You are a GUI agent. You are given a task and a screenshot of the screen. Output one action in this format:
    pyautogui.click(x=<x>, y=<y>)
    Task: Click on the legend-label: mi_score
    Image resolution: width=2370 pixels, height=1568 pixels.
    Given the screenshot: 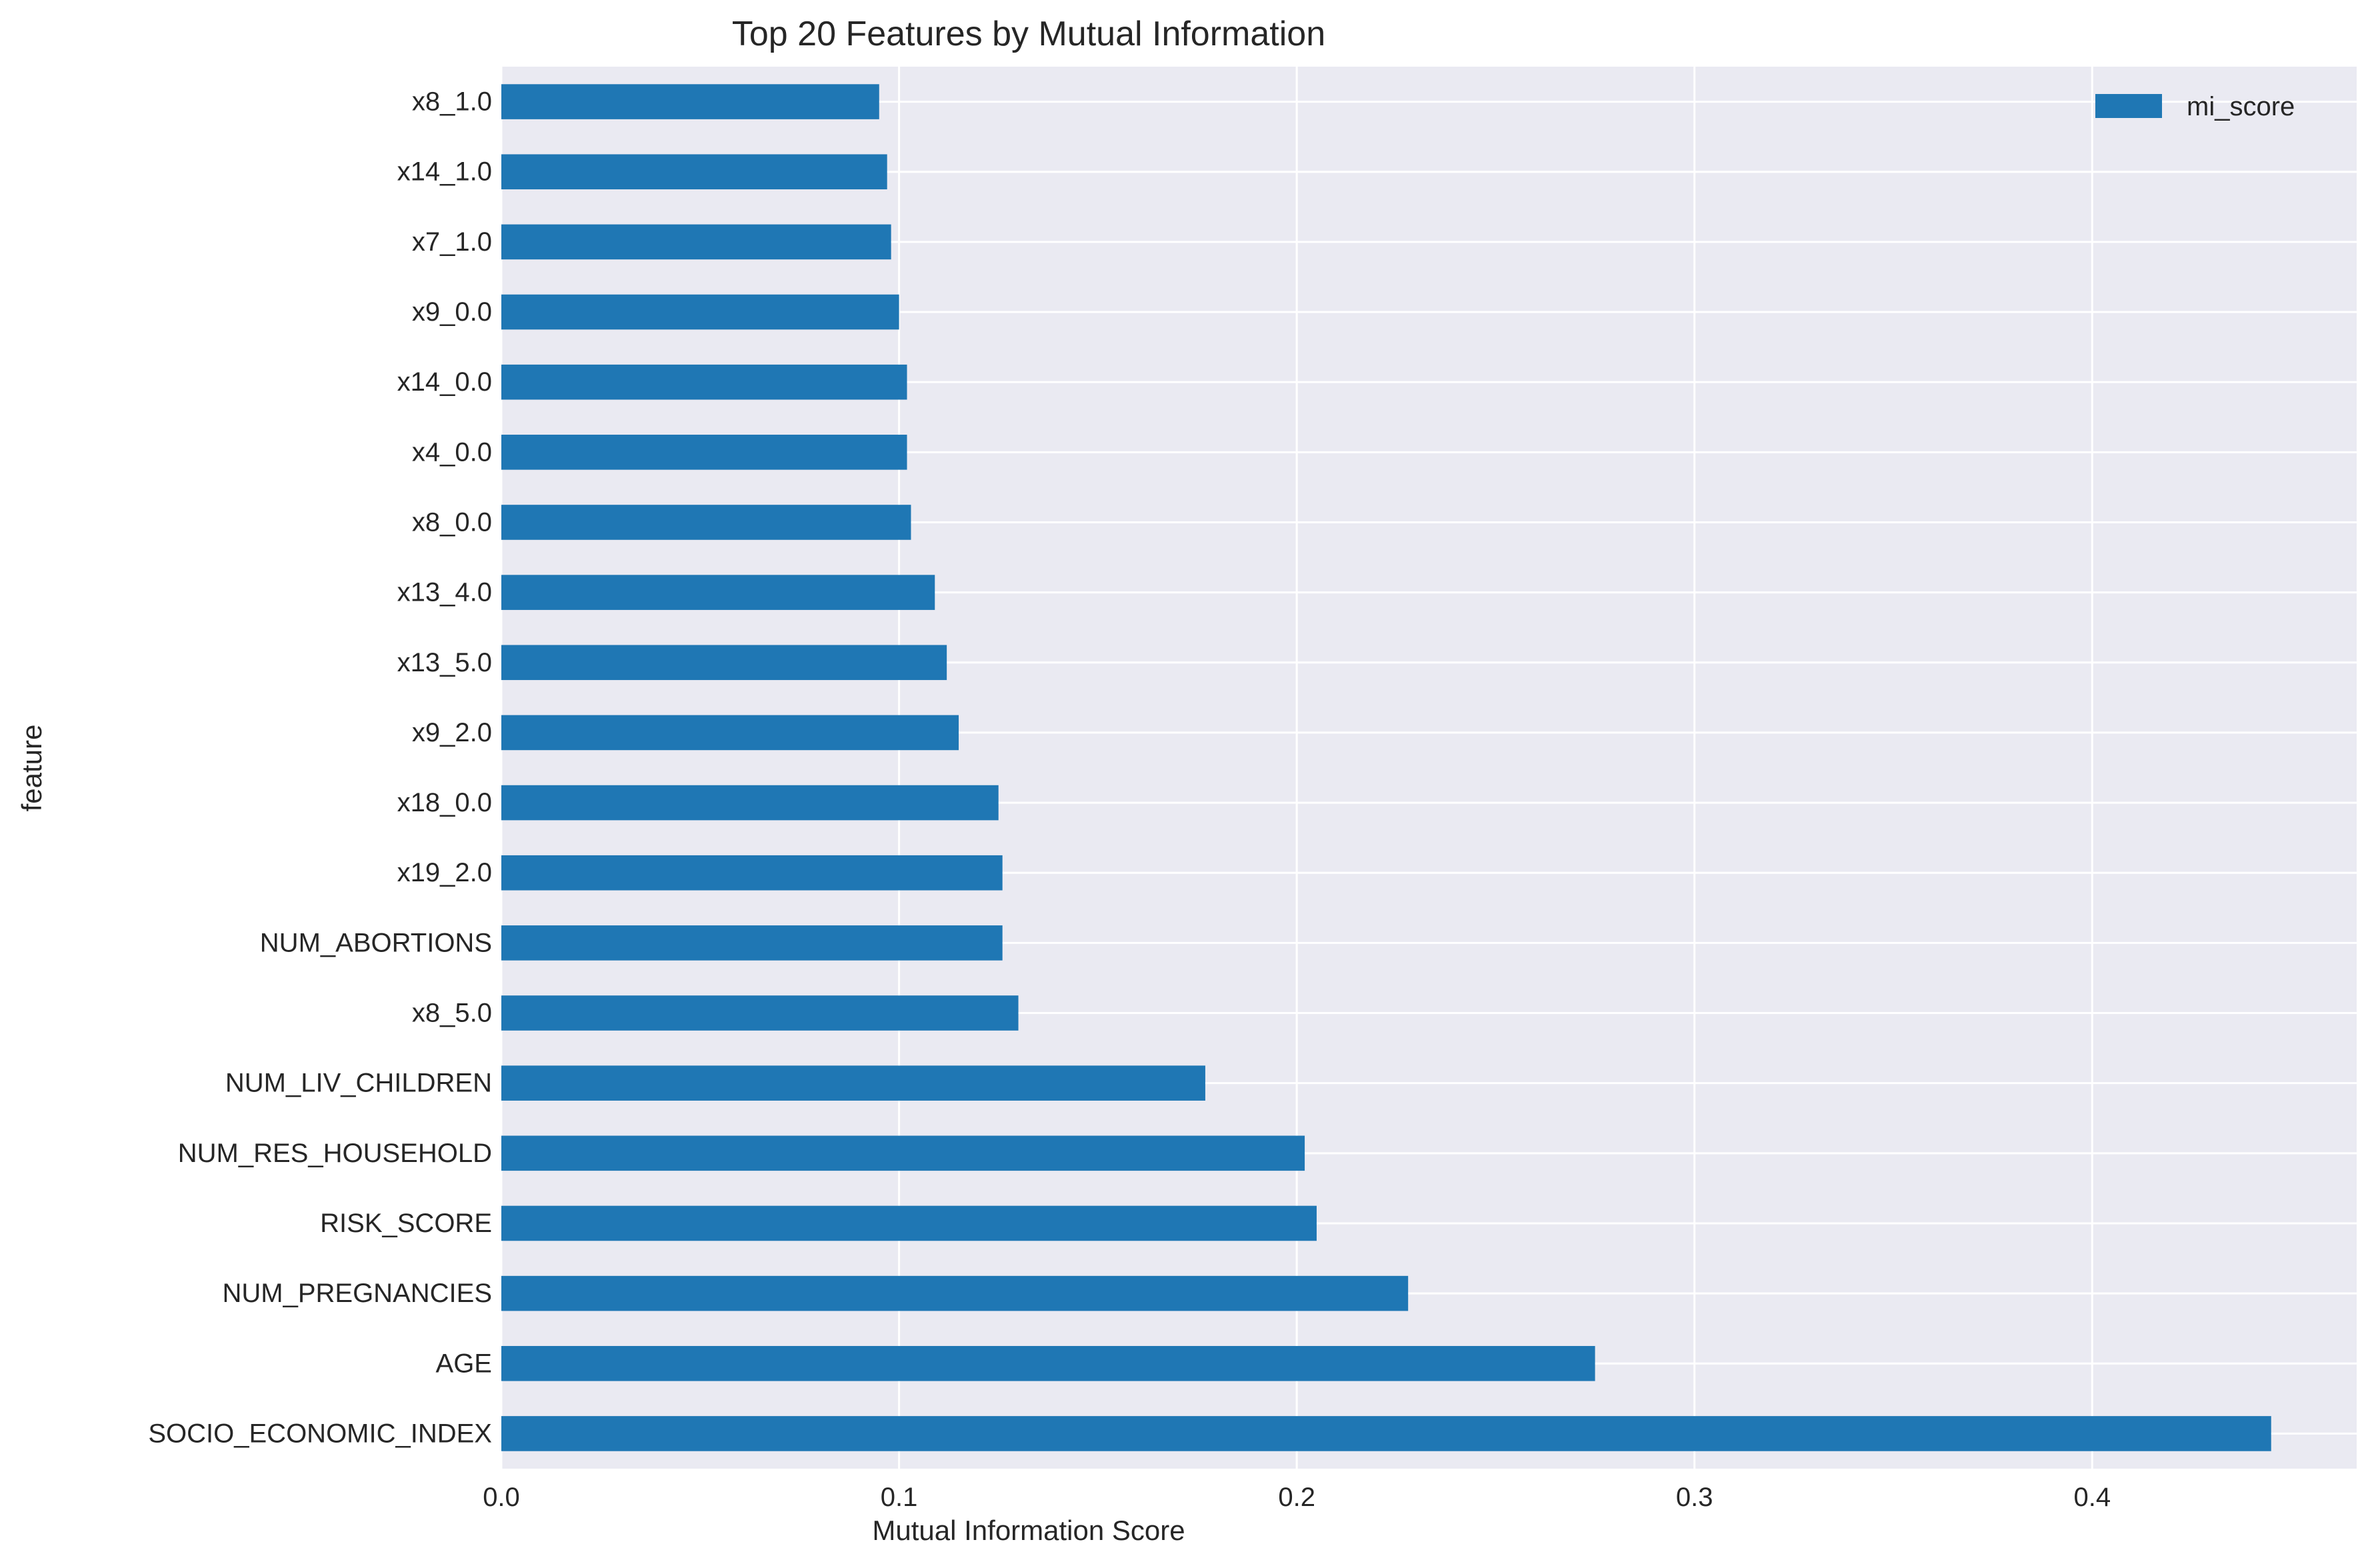 What is the action you would take?
    pyautogui.click(x=2241, y=106)
    